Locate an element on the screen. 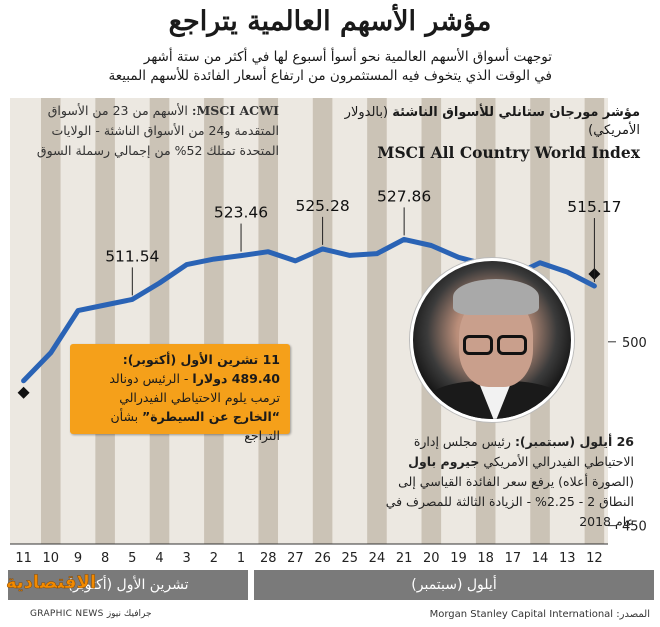 Image resolution: width=660 pixels, height=627 pixels. x-tick-label: 26 is located at coordinates (322, 558).